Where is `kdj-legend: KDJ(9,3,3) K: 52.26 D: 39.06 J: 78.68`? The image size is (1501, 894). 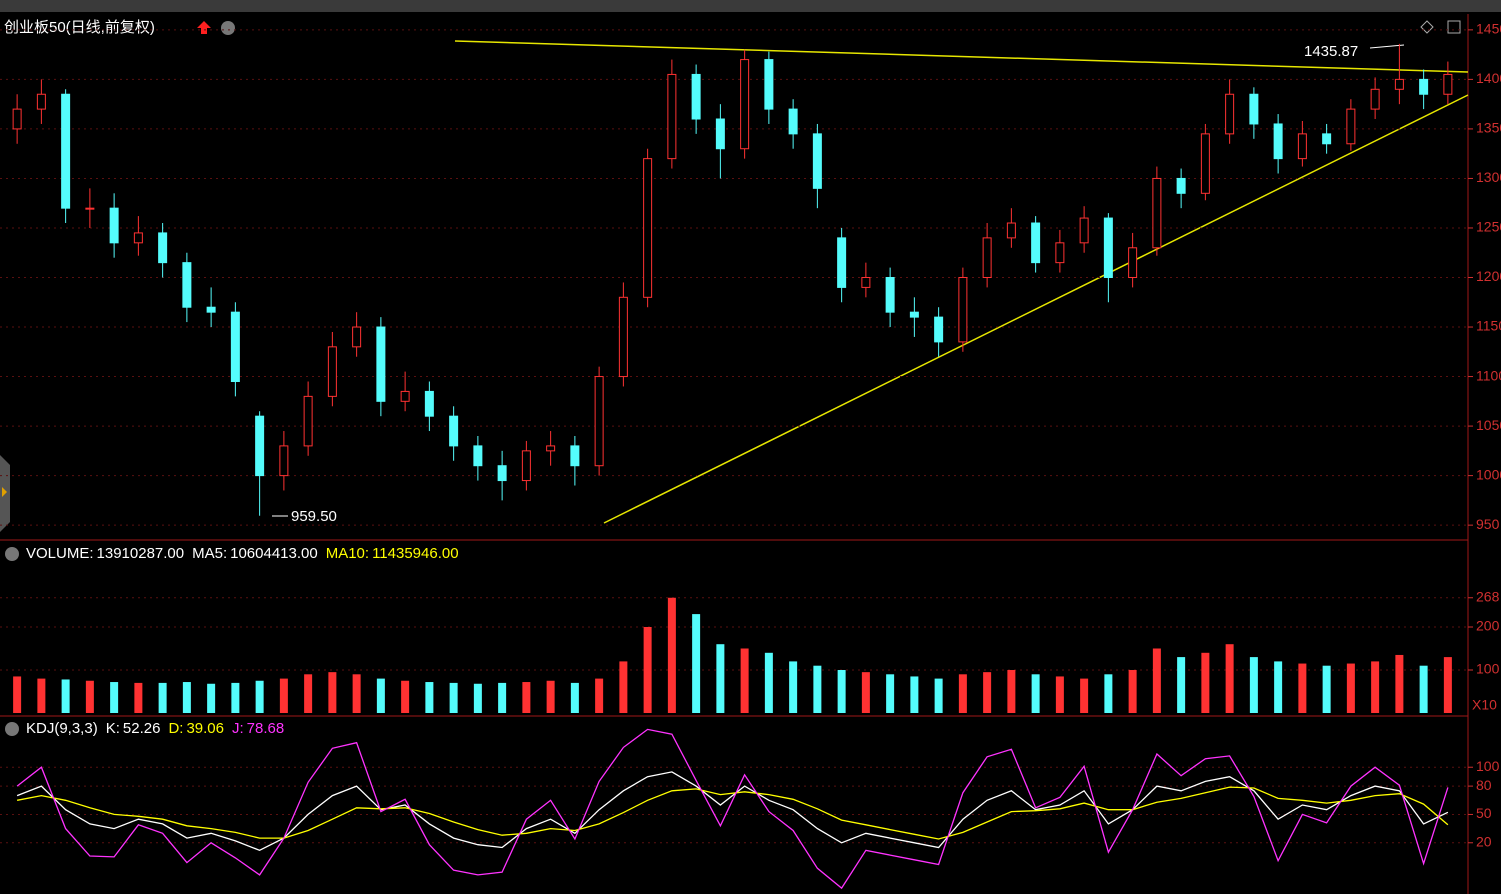 kdj-legend: KDJ(9,3,3) K: 52.26 D: 39.06 J: 78.68 is located at coordinates (155, 728).